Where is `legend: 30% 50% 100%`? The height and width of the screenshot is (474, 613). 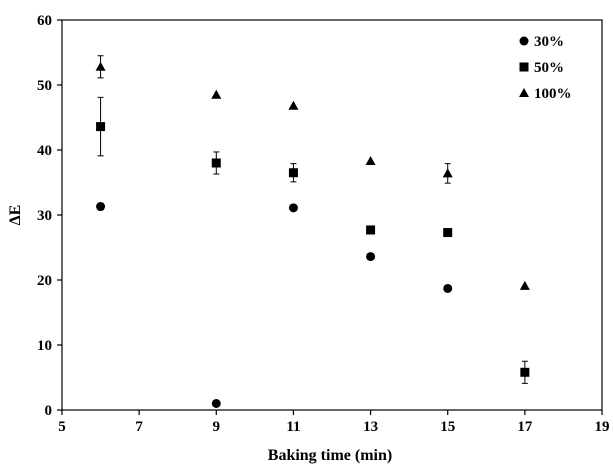 legend: 30% 50% 100% is located at coordinates (545, 68).